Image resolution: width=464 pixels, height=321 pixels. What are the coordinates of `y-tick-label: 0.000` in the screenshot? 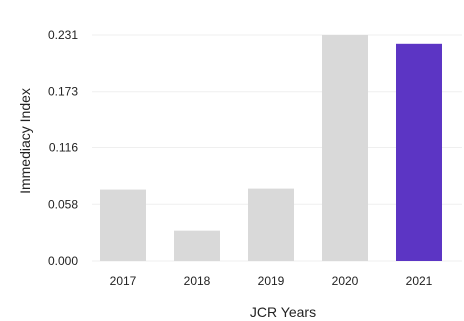 It's located at (63, 261).